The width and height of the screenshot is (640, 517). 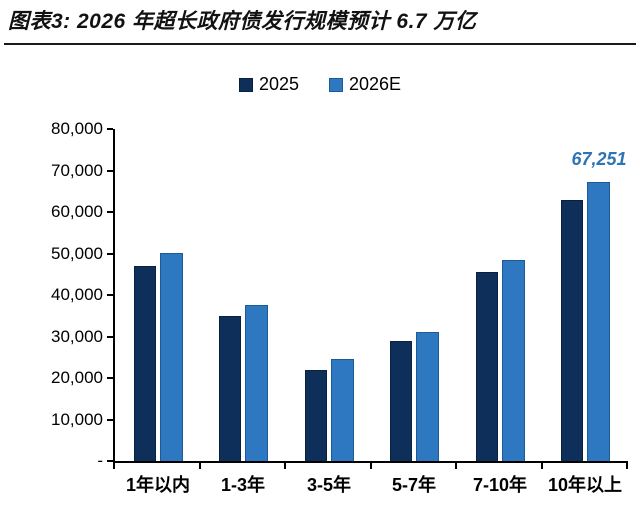 What do you see at coordinates (500, 485) in the screenshot?
I see `x-axis-label: 7-10年` at bounding box center [500, 485].